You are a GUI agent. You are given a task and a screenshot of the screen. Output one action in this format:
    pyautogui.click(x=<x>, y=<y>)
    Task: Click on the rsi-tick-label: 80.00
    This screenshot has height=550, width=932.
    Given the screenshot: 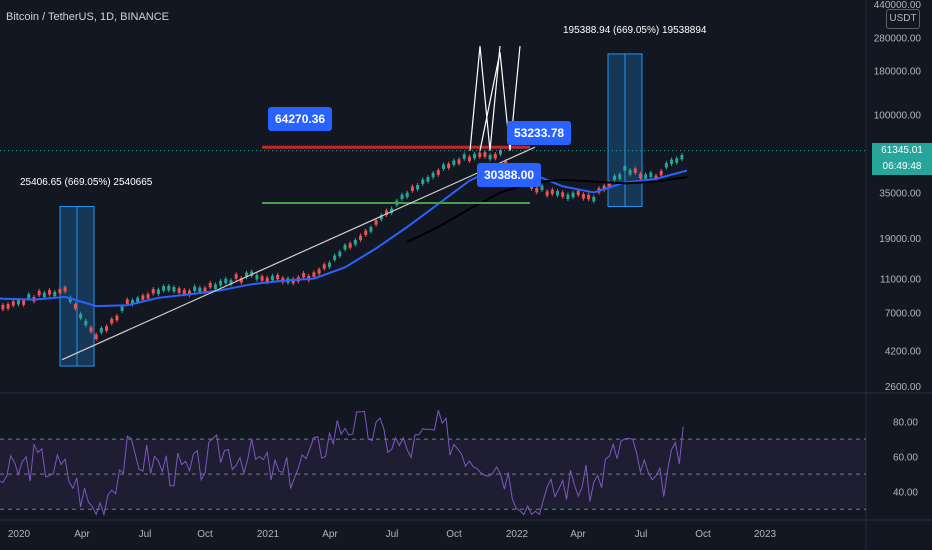 What is the action you would take?
    pyautogui.click(x=905, y=423)
    